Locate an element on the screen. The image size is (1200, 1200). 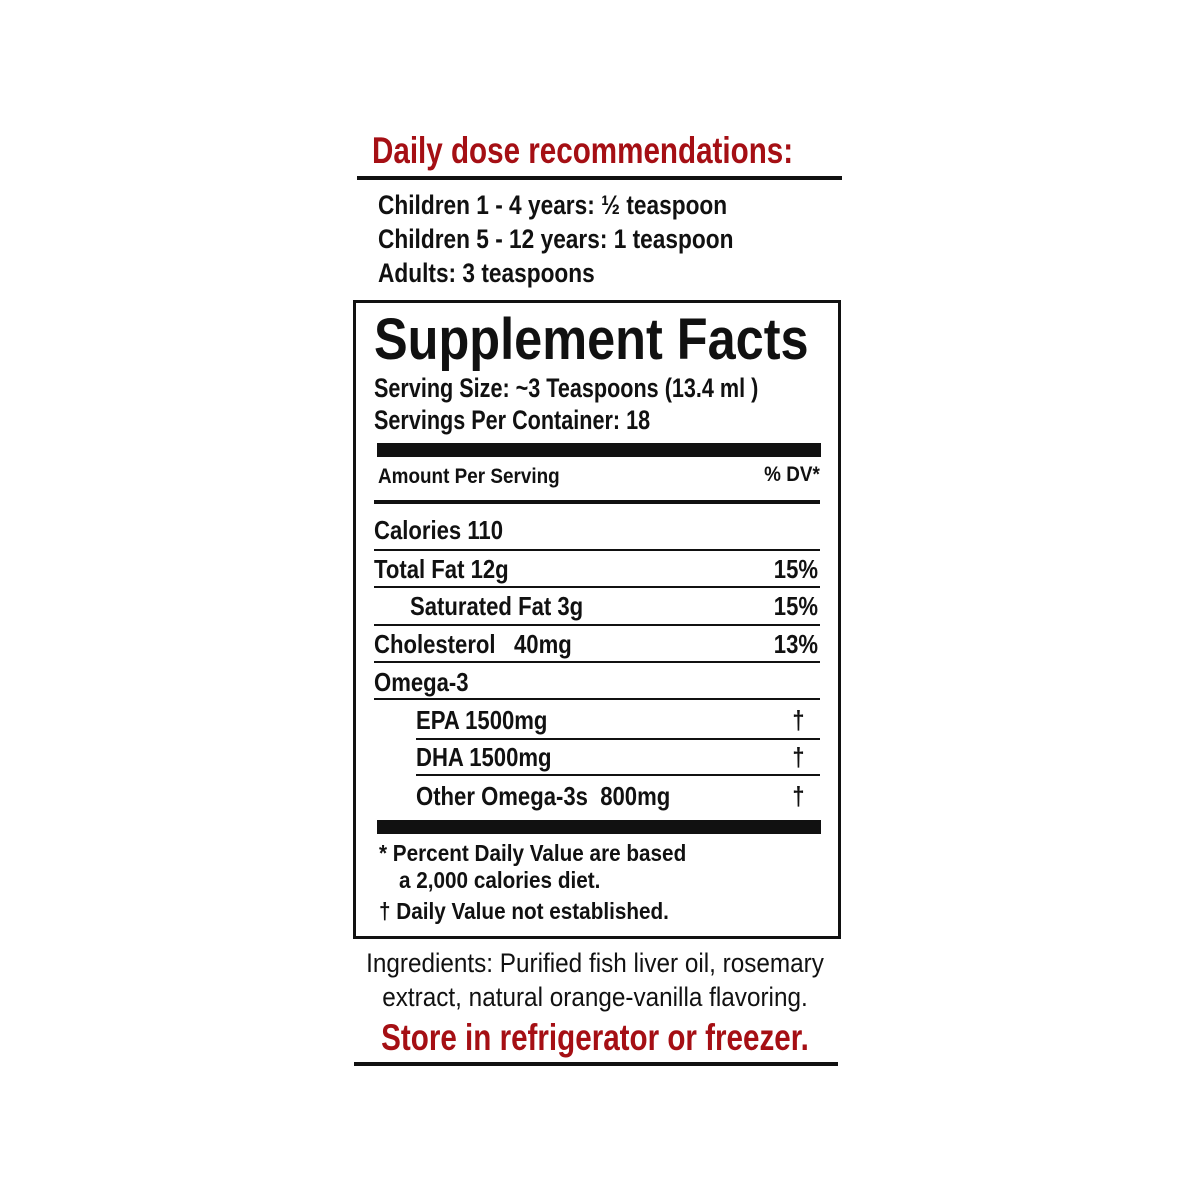
nutrient-label: Total Fat 12g is located at coordinates (441, 569).